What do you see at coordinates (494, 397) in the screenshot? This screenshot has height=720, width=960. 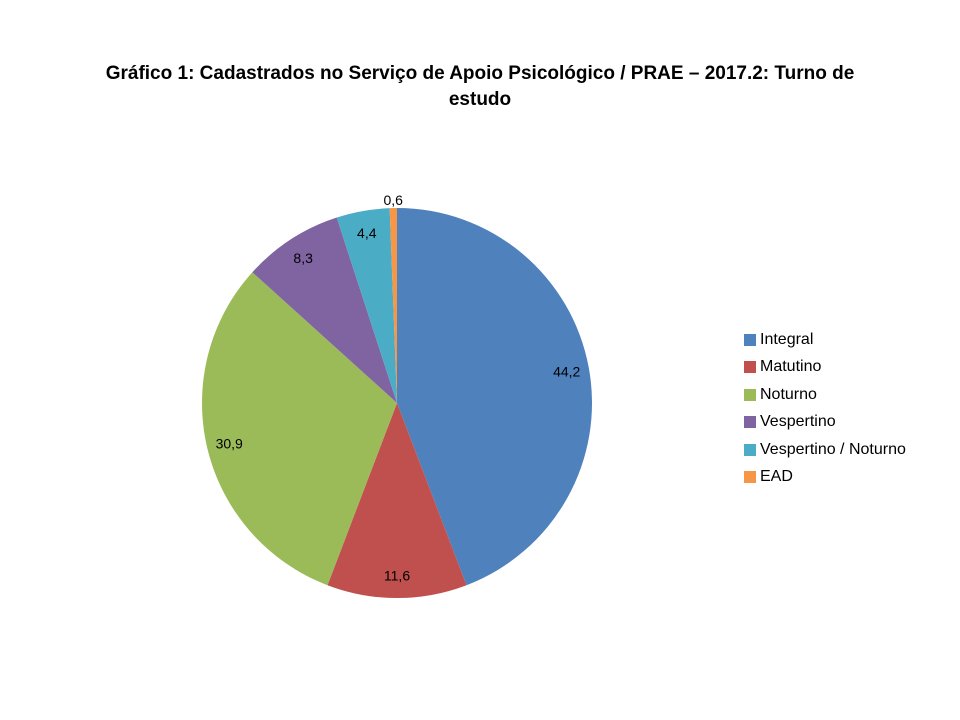 I see `pie-slice-integral` at bounding box center [494, 397].